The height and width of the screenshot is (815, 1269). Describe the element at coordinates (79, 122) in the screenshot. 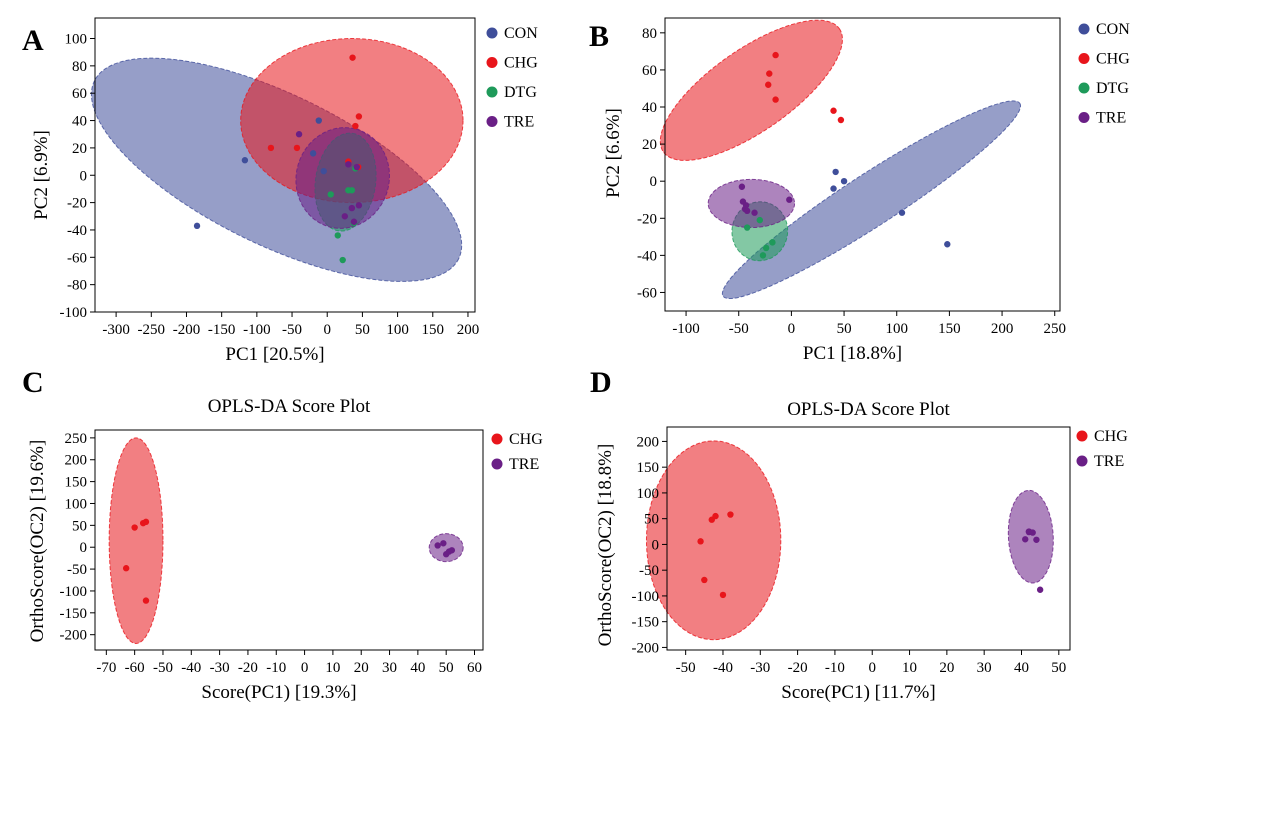

I see `y-tick-label: 40` at that location.